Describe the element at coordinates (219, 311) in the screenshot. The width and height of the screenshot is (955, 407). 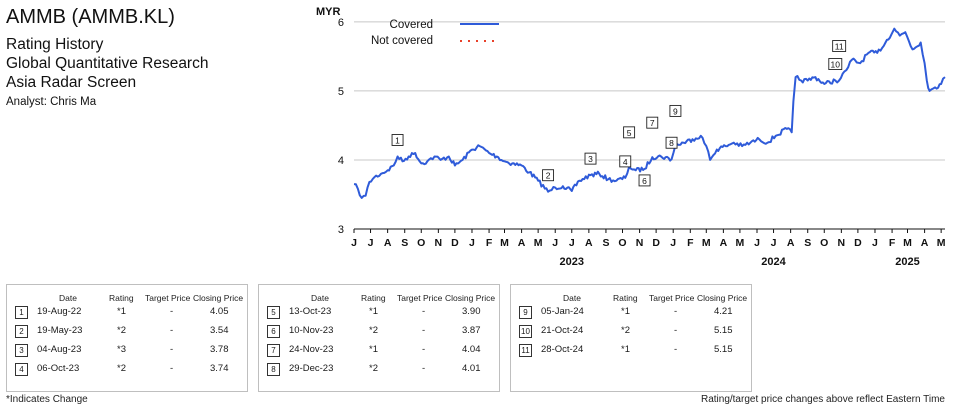
I see `closing-price-cell: 4.05` at that location.